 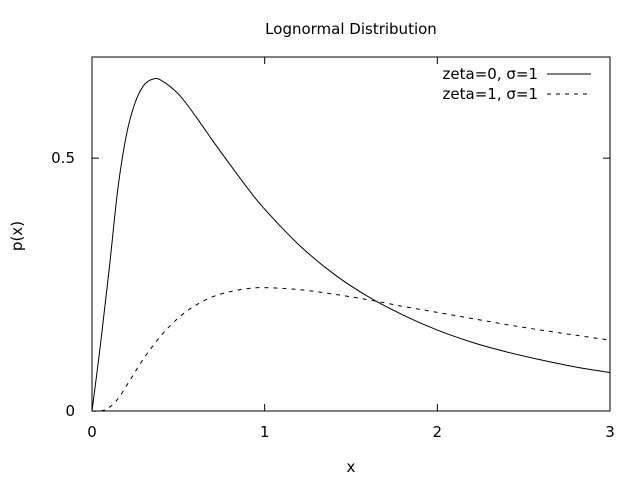 What do you see at coordinates (17, 236) in the screenshot?
I see `y-axis-label: p(x)` at bounding box center [17, 236].